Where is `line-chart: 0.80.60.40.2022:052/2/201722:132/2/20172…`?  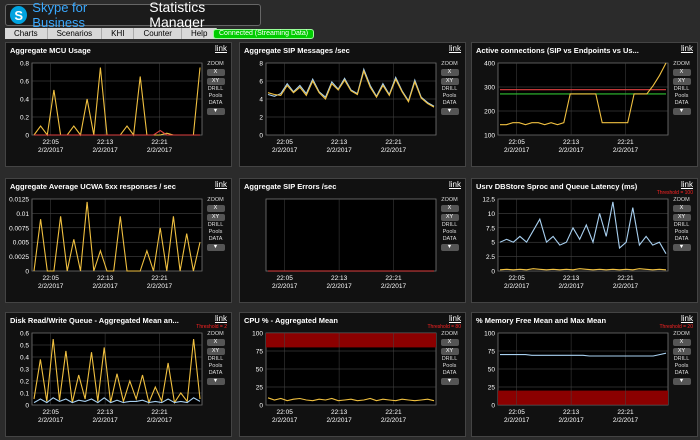 line-chart: 0.80.60.40.2022:052/2/201722:132/2/20172… is located at coordinates (111, 107).